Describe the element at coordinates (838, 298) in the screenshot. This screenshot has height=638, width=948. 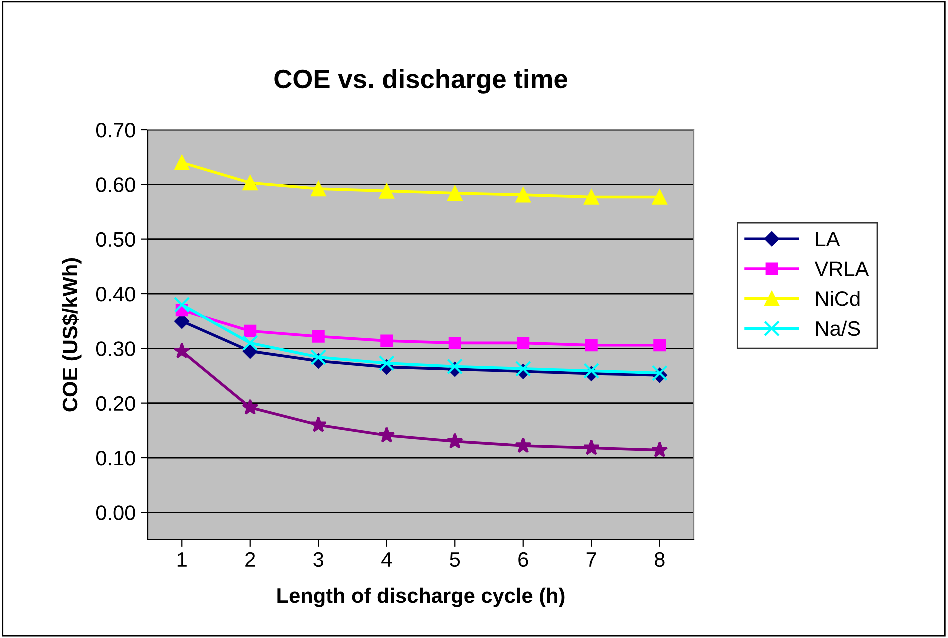
I see `legend-label: NiCd` at that location.